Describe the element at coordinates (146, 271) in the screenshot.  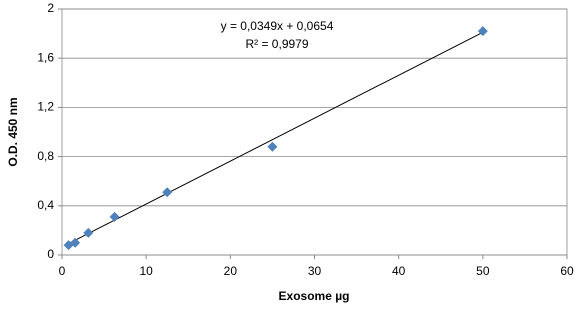
I see `x-tick-label: 10` at that location.